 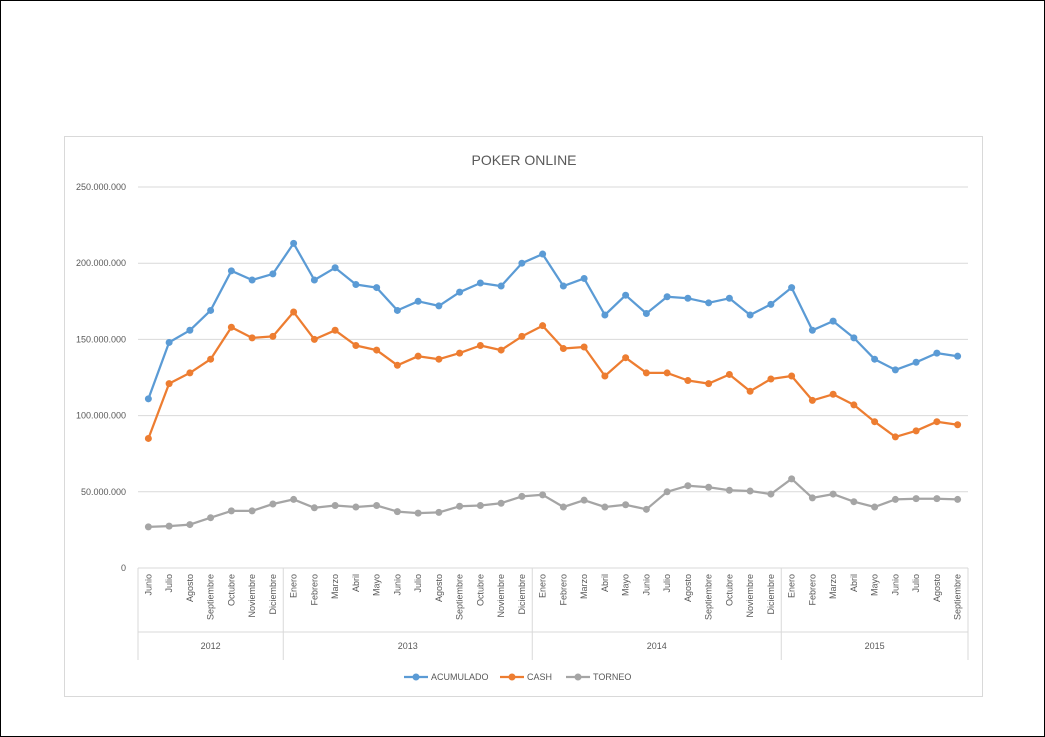 What do you see at coordinates (294, 586) in the screenshot?
I see `x-tick-label: Enero` at bounding box center [294, 586].